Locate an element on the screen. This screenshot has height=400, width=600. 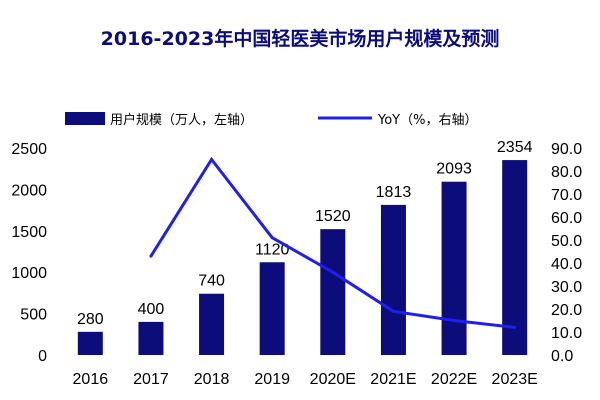
chart-title: 2016-2023年中国轻医美市场用户规模及预测 is located at coordinates (300, 38).